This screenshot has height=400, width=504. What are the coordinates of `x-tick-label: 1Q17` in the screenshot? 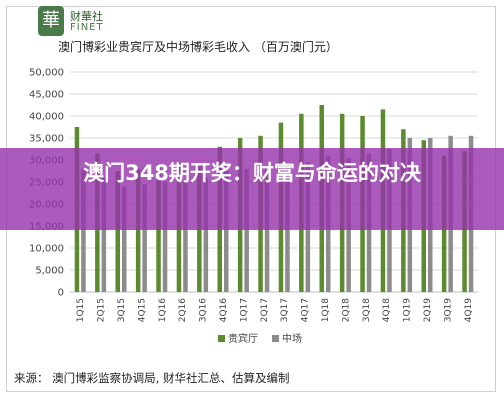 It's located at (244, 310).